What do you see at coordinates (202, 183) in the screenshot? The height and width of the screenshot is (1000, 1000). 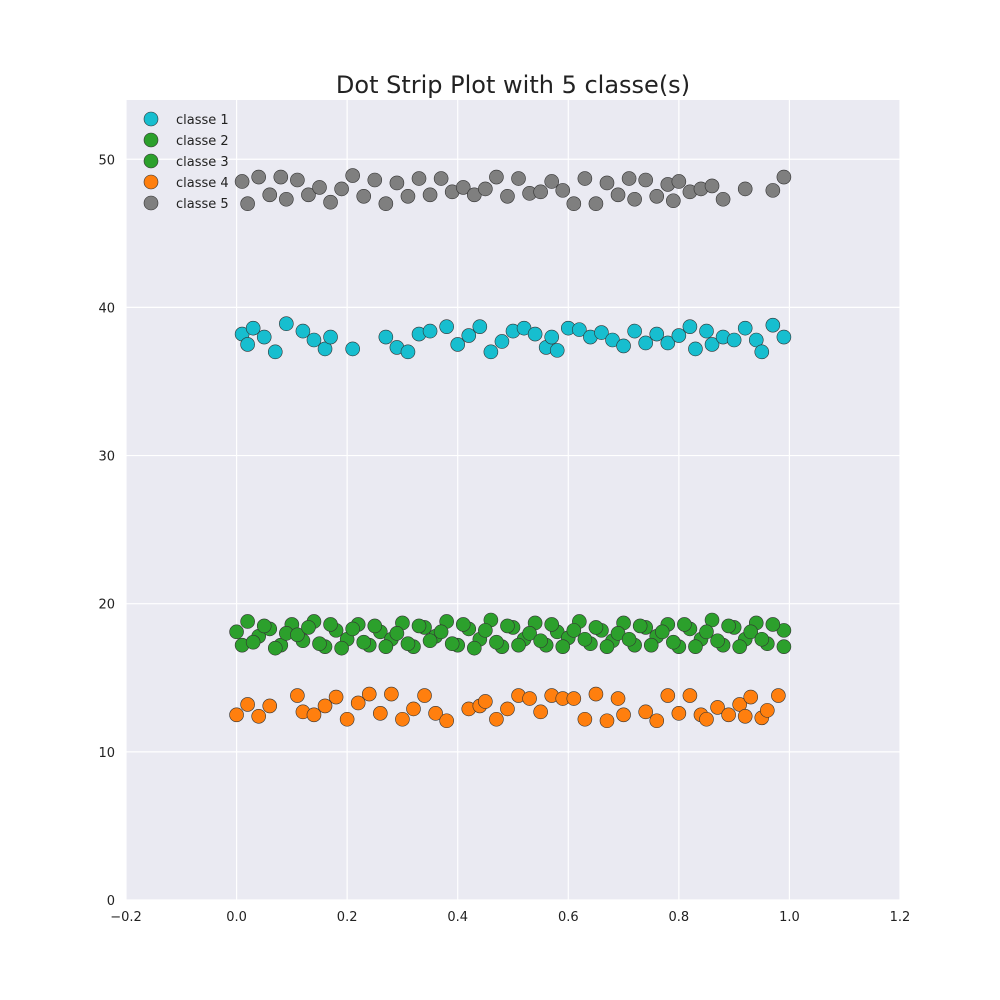 I see `legend-label: classe 4` at bounding box center [202, 183].